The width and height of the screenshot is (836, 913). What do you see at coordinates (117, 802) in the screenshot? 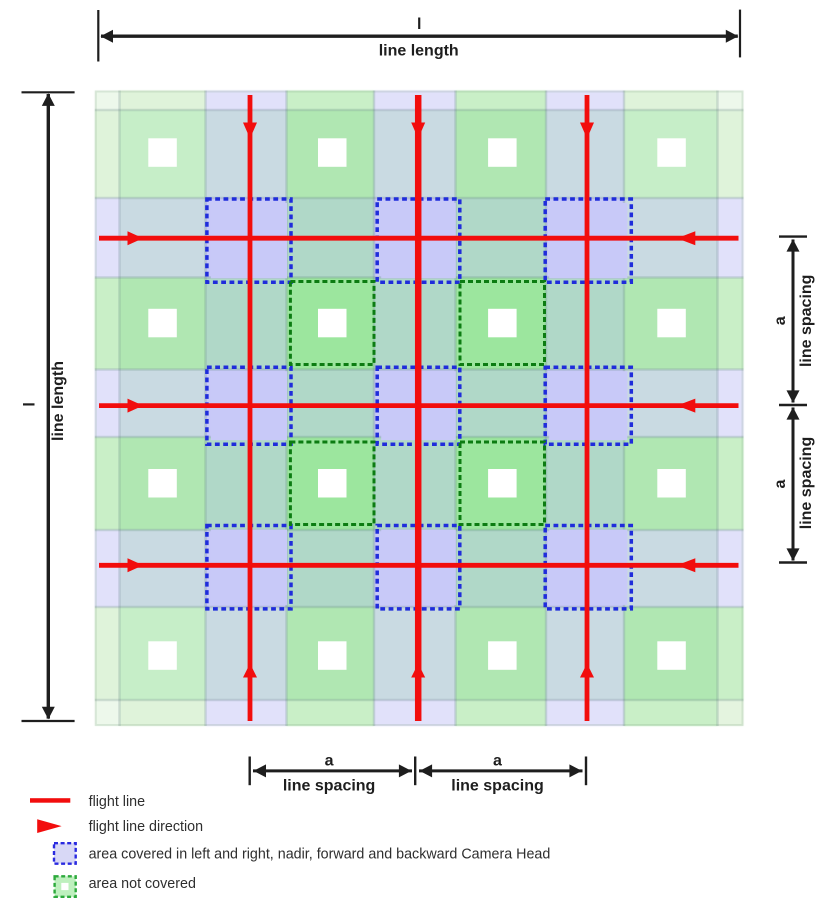
I see `svg-text: flight line` at bounding box center [117, 802].